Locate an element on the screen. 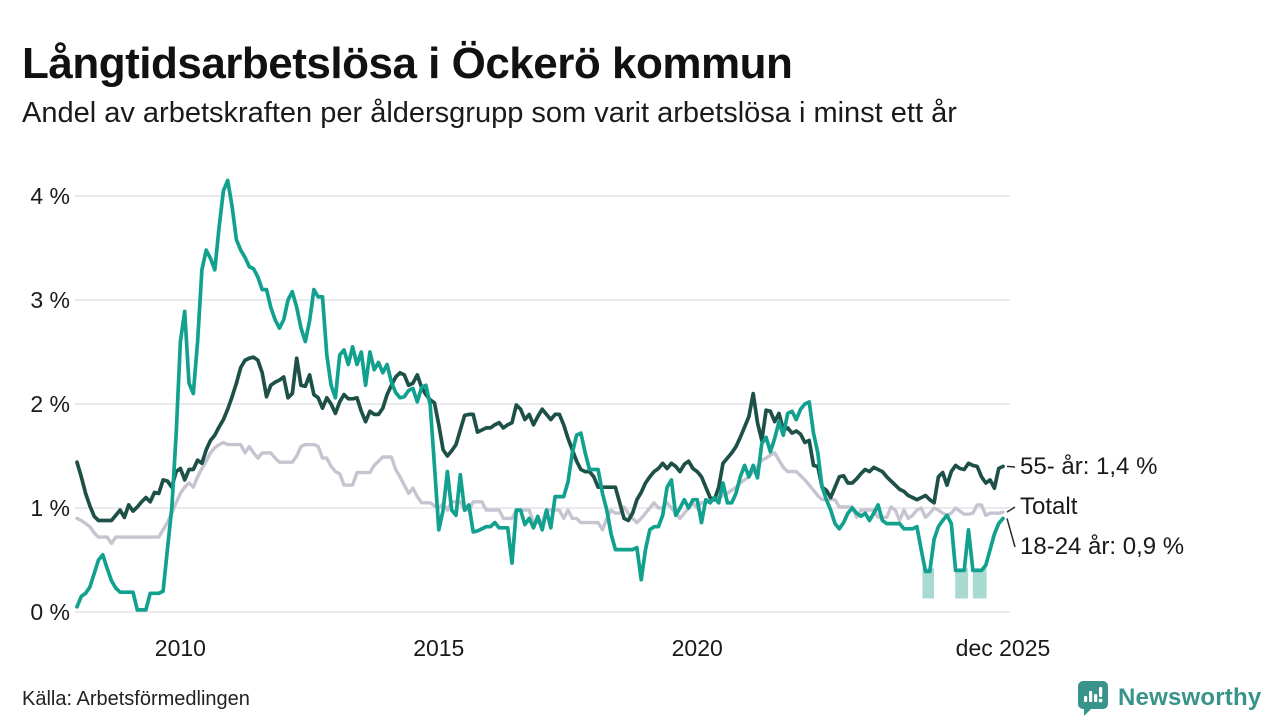  y-tick-label: 0 % is located at coordinates (50, 612).